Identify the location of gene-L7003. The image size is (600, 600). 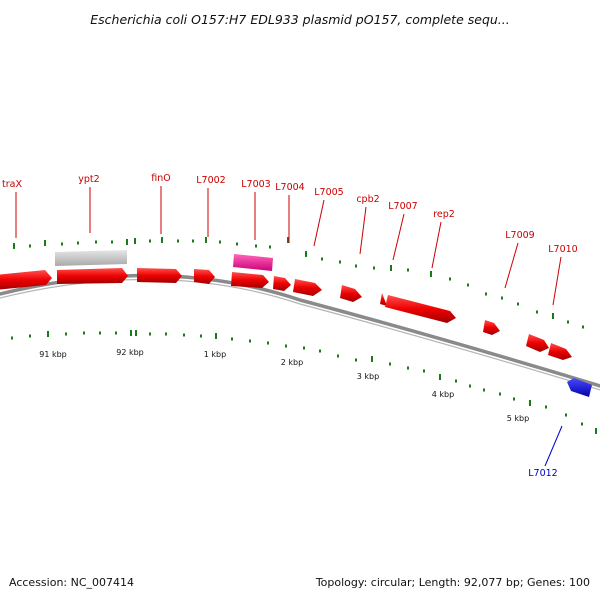
(250, 280).